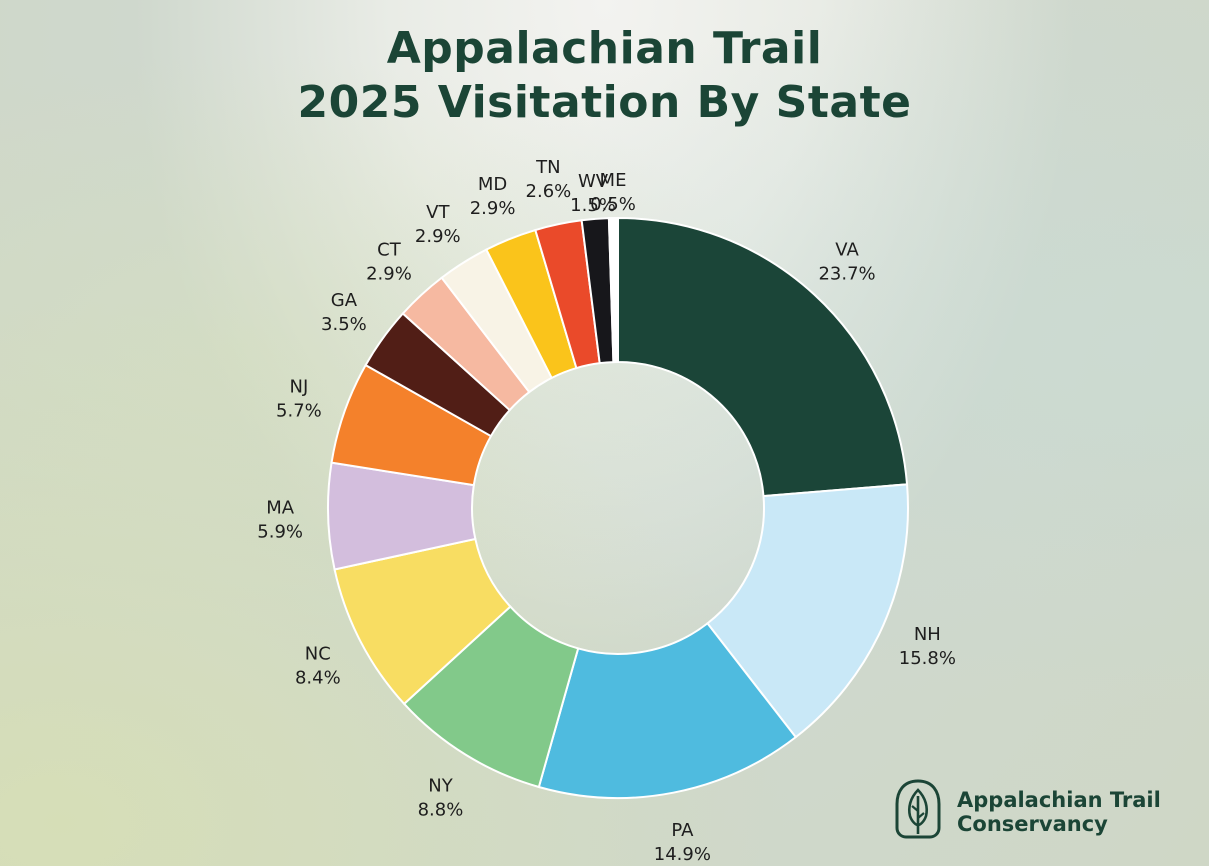 Image resolution: width=1209 pixels, height=866 pixels. What do you see at coordinates (280, 520) in the screenshot?
I see `slice-label-ma: MA 5.9%` at bounding box center [280, 520].